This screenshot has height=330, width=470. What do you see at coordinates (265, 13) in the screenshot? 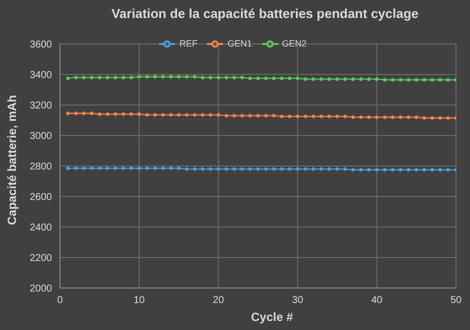
I see `chart-title: Variation de la capacité batteries pendant cyclage` at bounding box center [265, 13].